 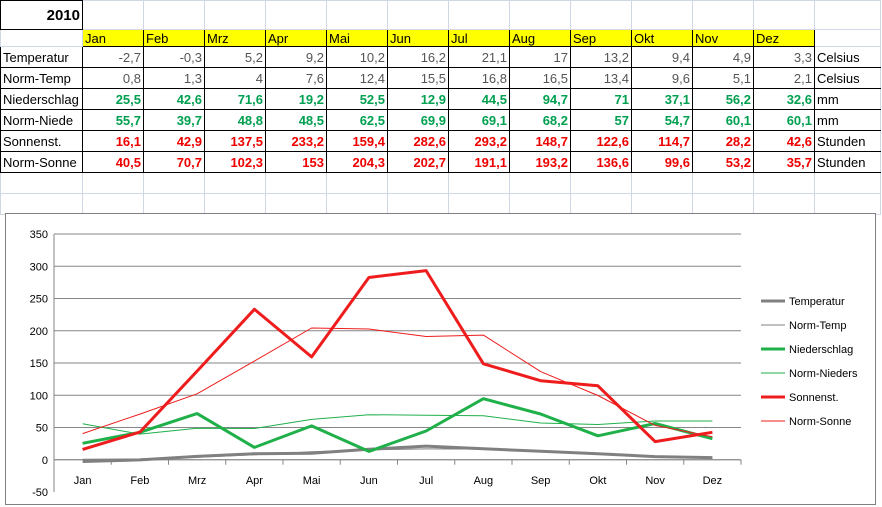 What do you see at coordinates (174, 141) in the screenshot?
I see `data-cell: 42,9` at bounding box center [174, 141].